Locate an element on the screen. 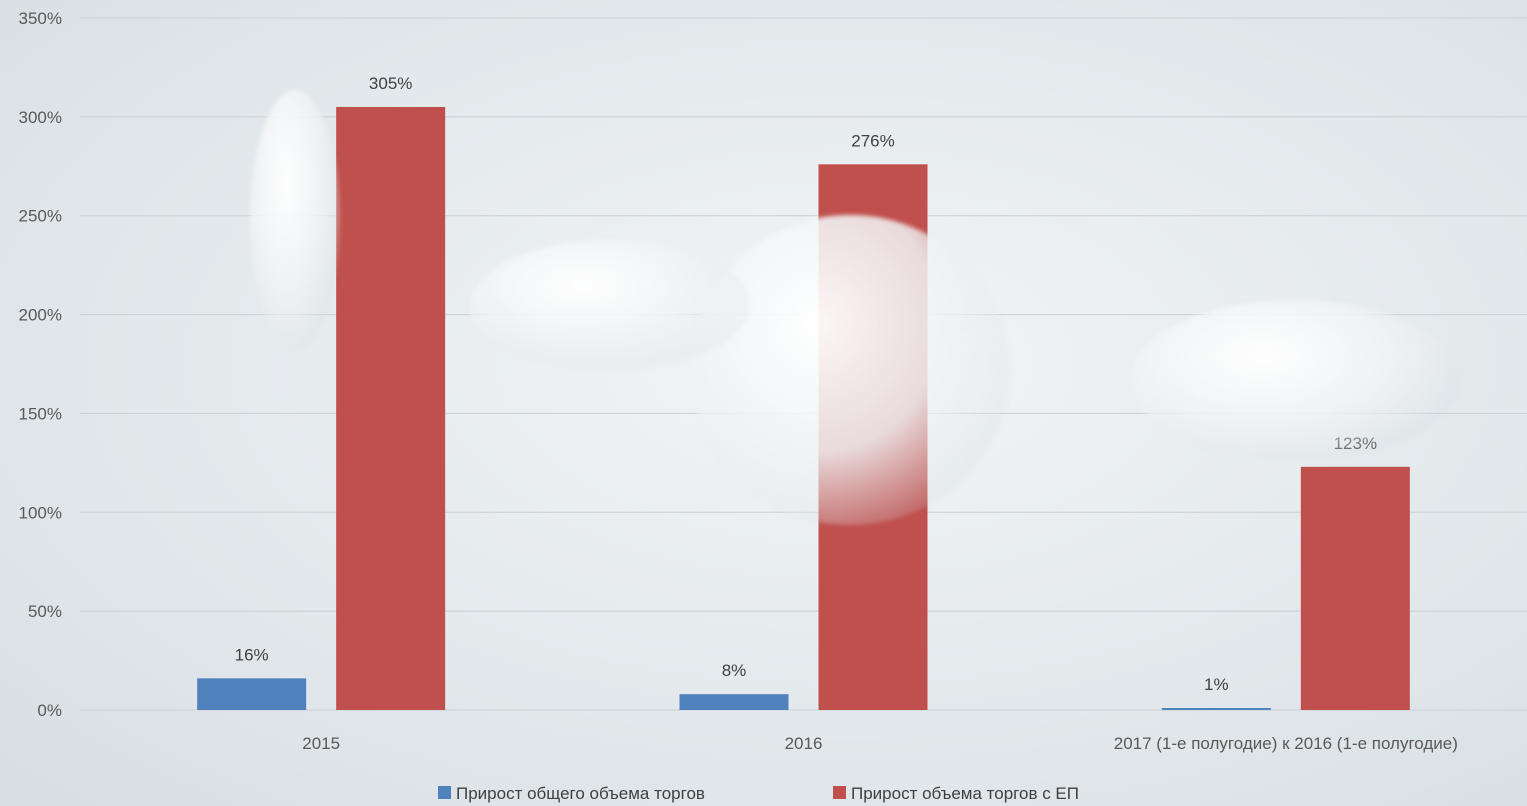  y-tick-label: 350% is located at coordinates (40, 18).